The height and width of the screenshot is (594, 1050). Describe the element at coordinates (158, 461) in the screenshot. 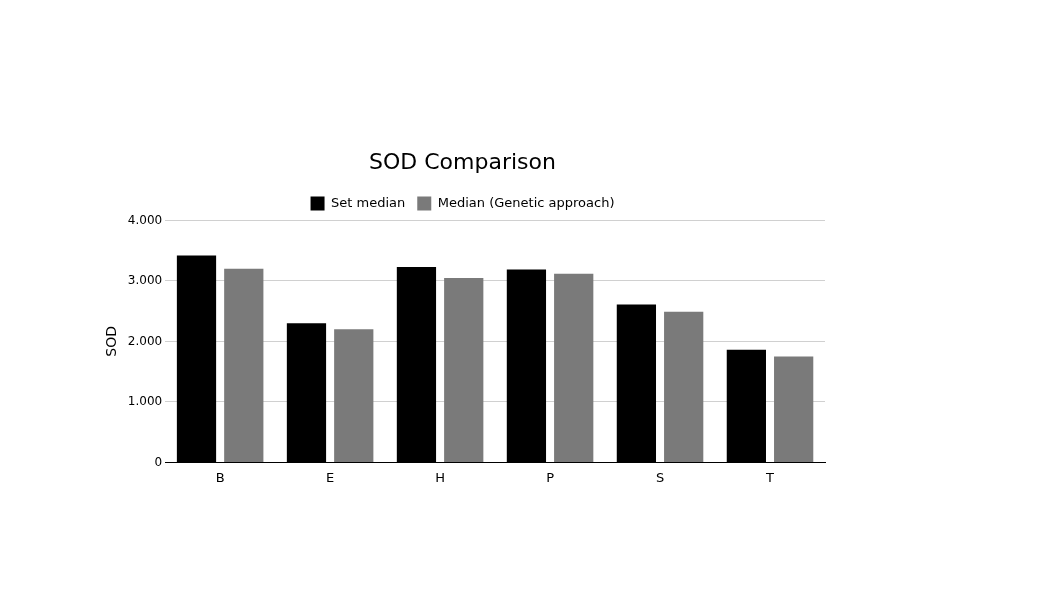

I see `y-tick-label: 0` at that location.